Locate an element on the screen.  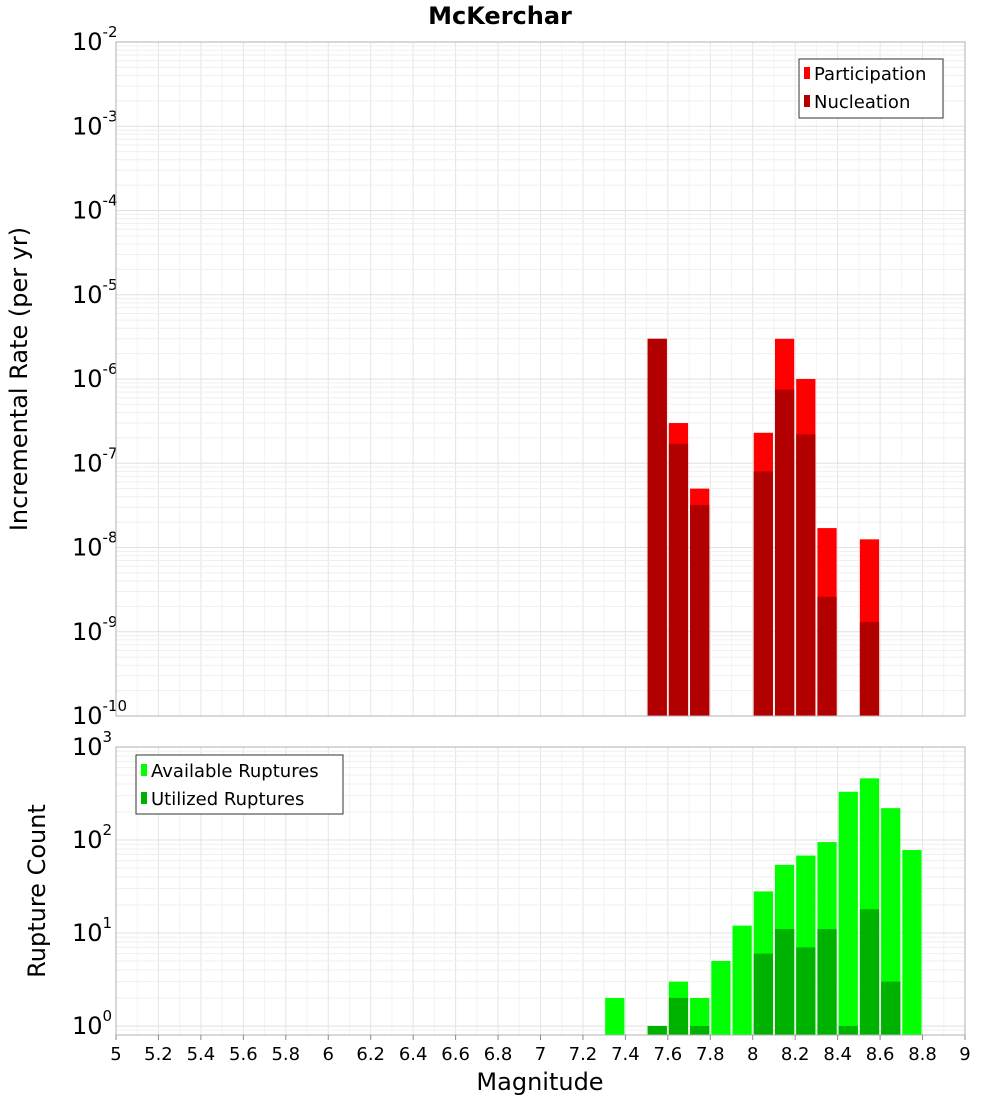
chart-title: McKerchar is located at coordinates (500, 16).